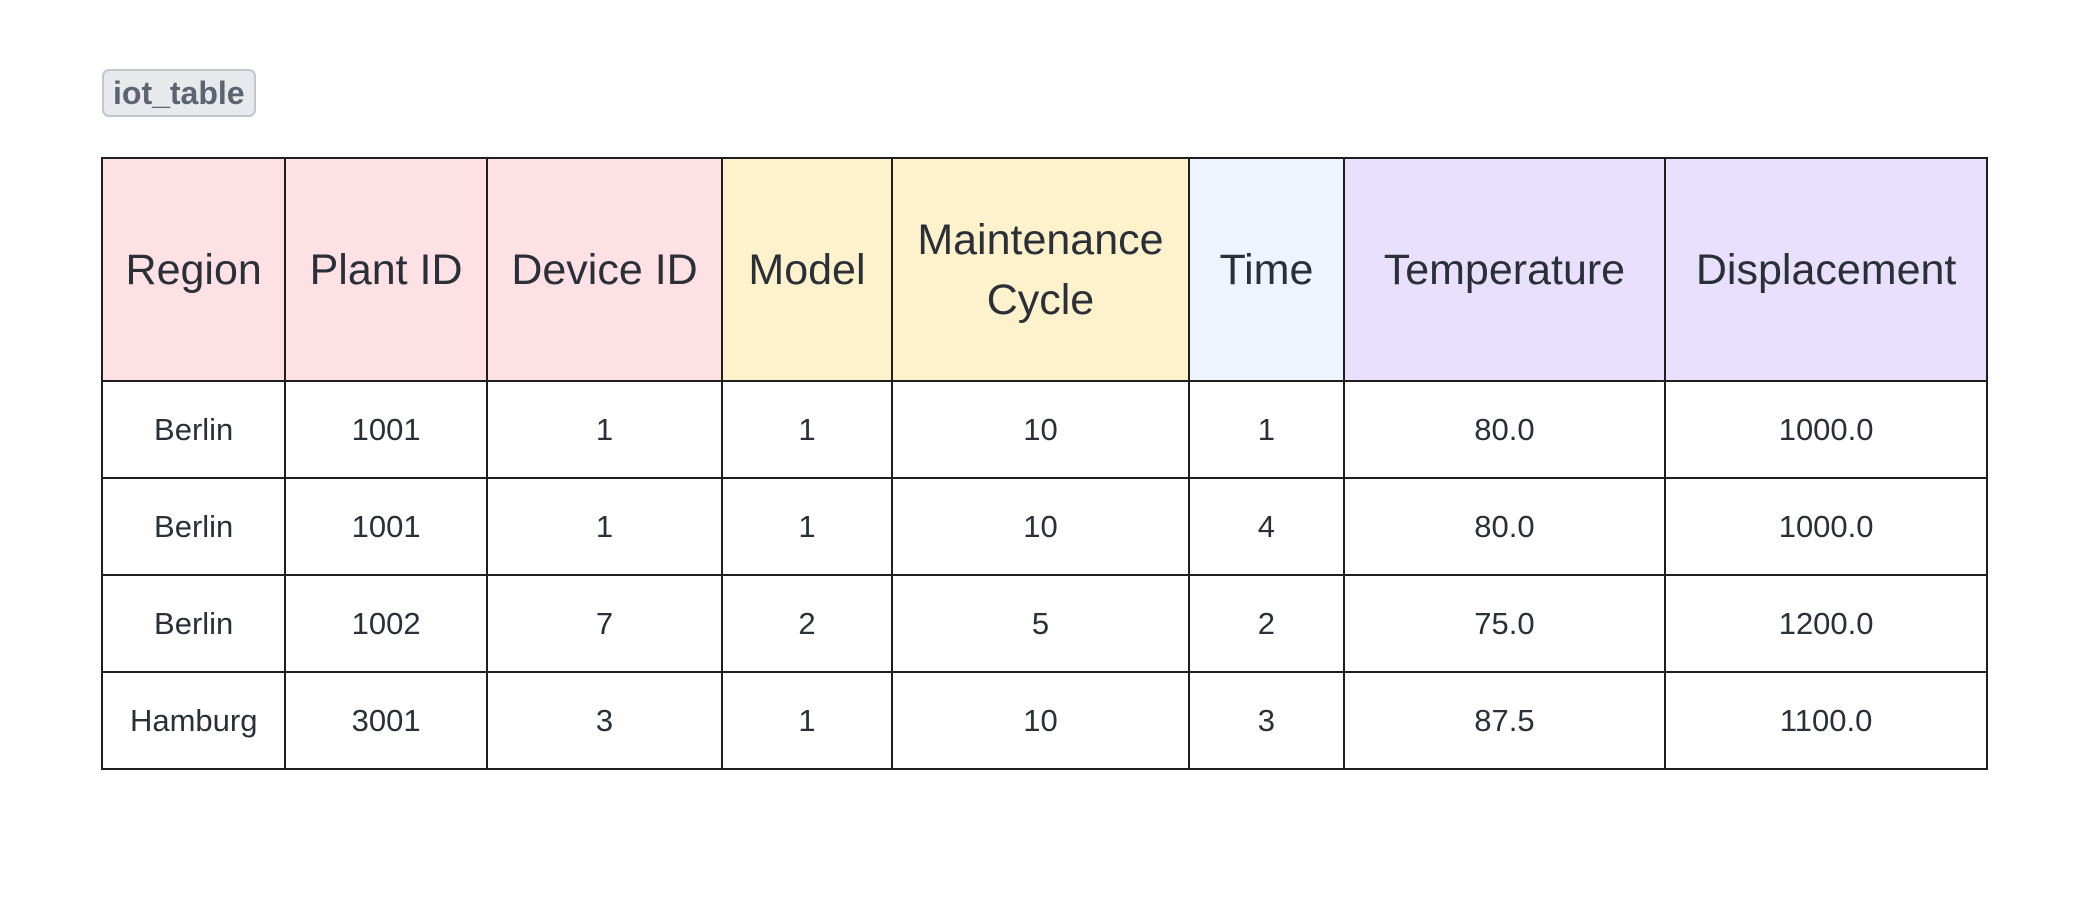 The height and width of the screenshot is (908, 2098). What do you see at coordinates (604, 269) in the screenshot?
I see `column-header-device-id: Device ID` at bounding box center [604, 269].